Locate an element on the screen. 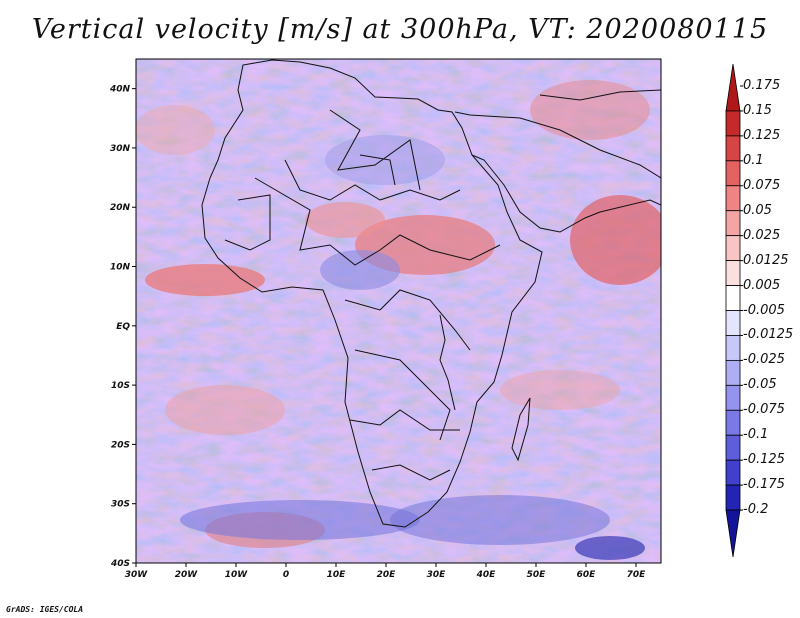 The image size is (800, 618). lon-tick-label: 60E is located at coordinates (587, 575).